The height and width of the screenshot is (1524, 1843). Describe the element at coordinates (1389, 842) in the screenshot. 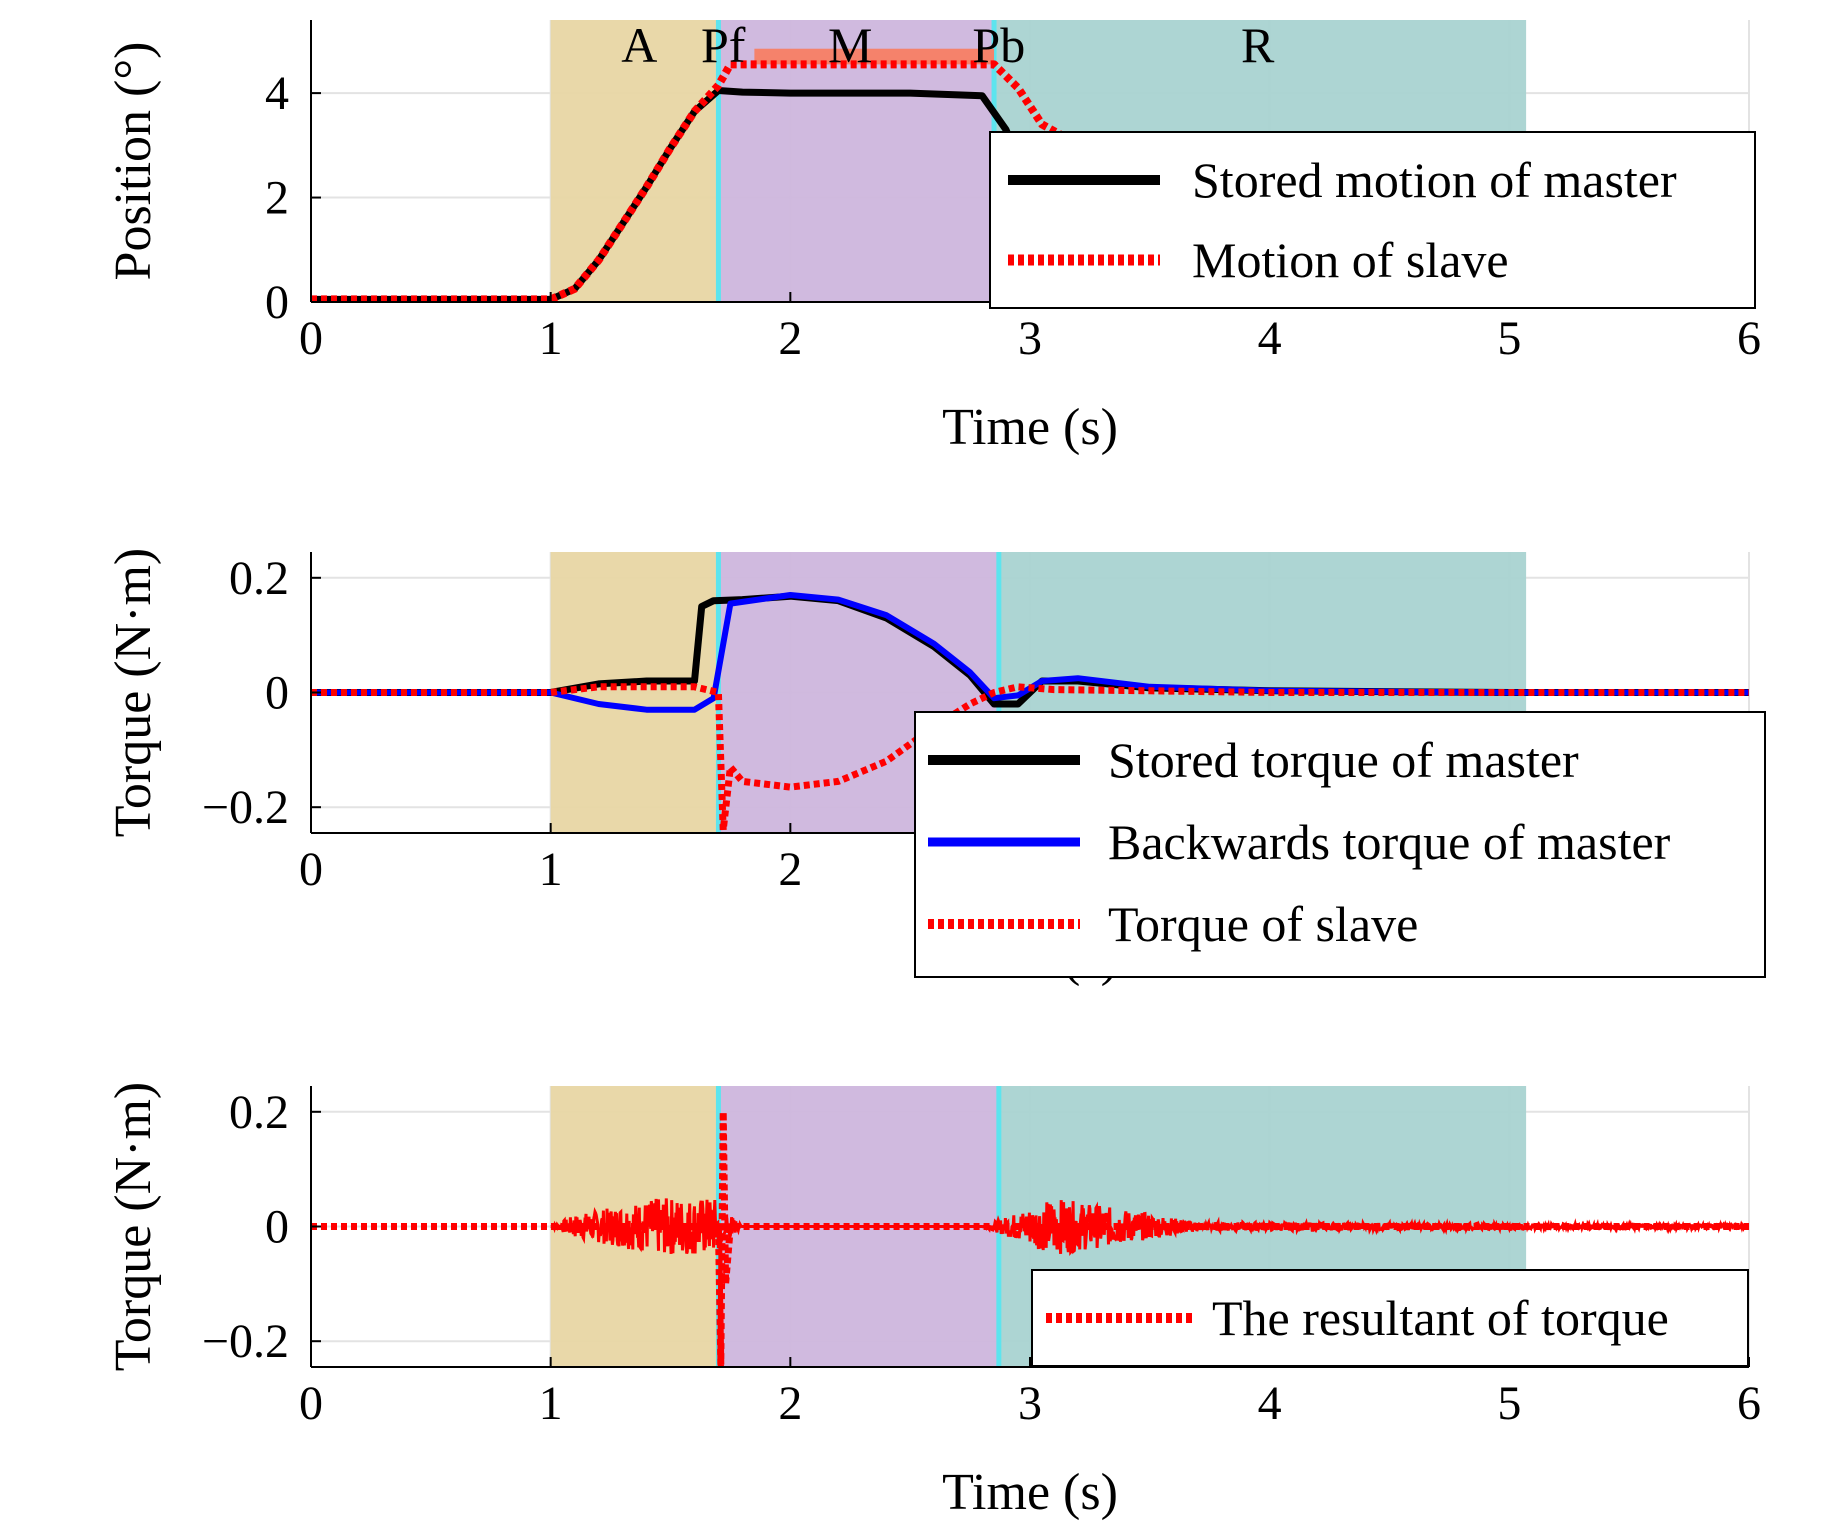

I see `legend-label: Backwards torque of master` at that location.